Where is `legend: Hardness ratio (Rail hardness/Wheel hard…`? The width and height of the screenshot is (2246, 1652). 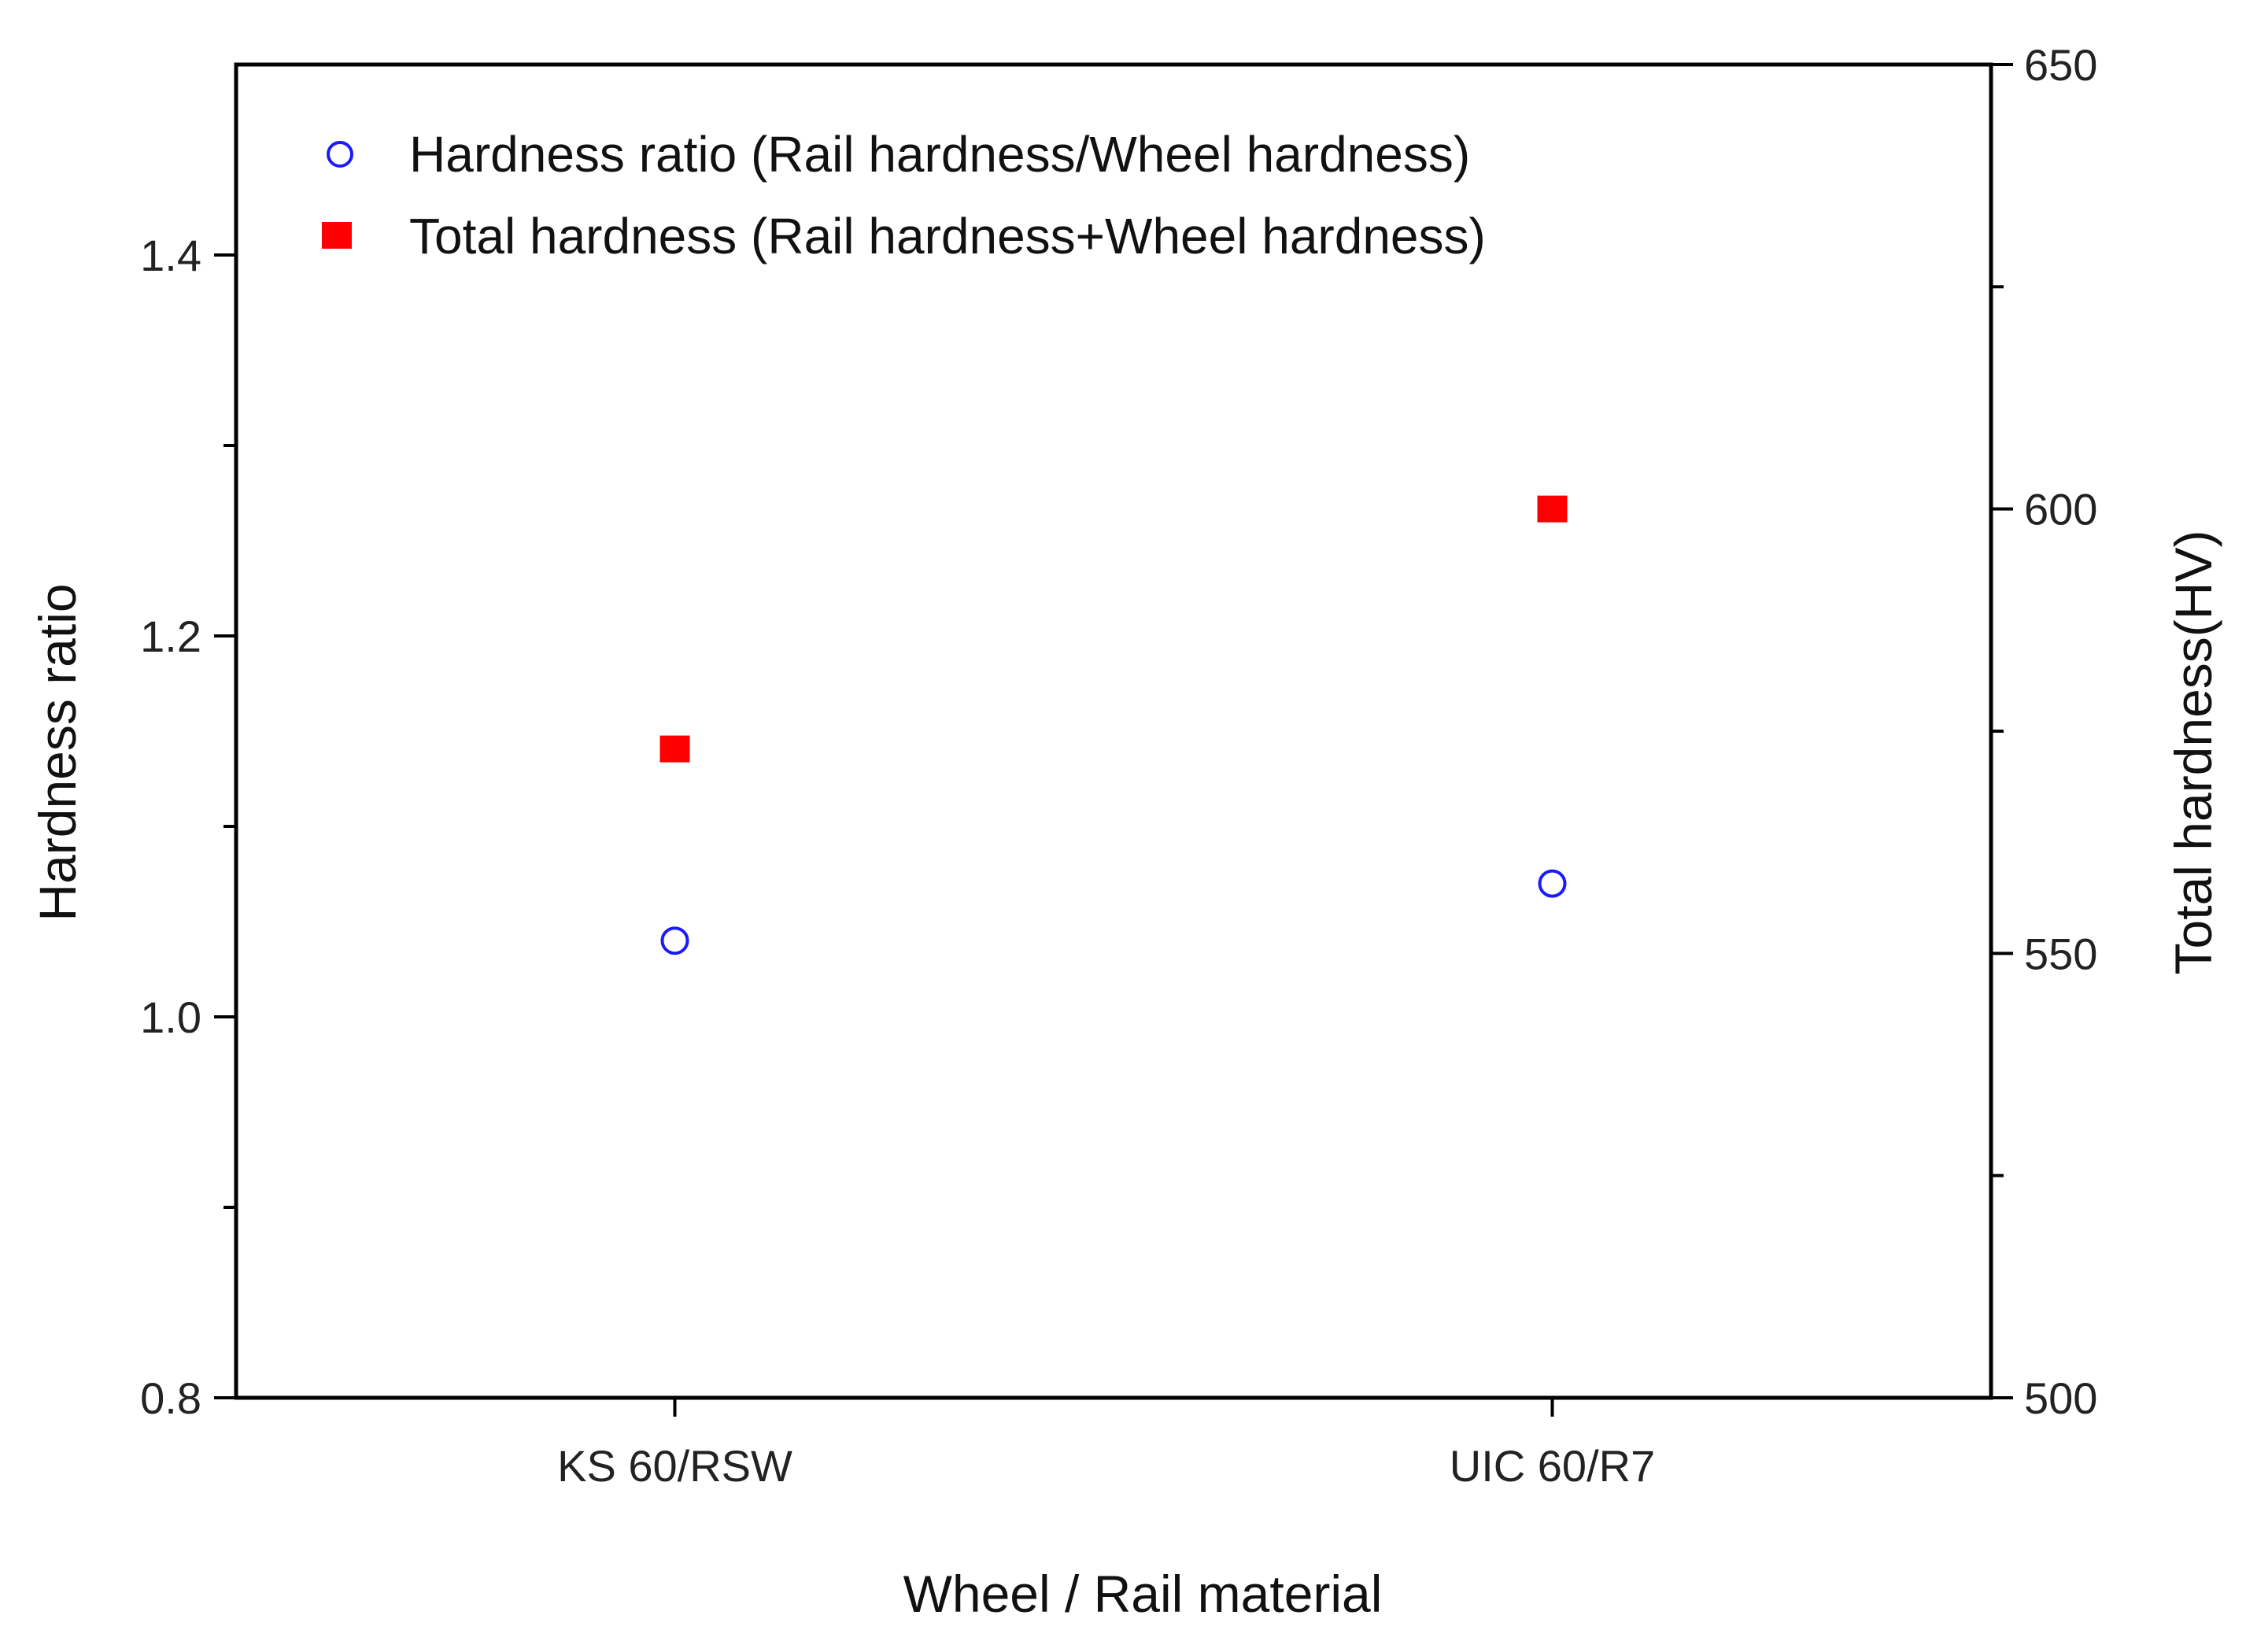
legend: Hardness ratio (Rail hardness/Wheel hard… is located at coordinates (904, 195).